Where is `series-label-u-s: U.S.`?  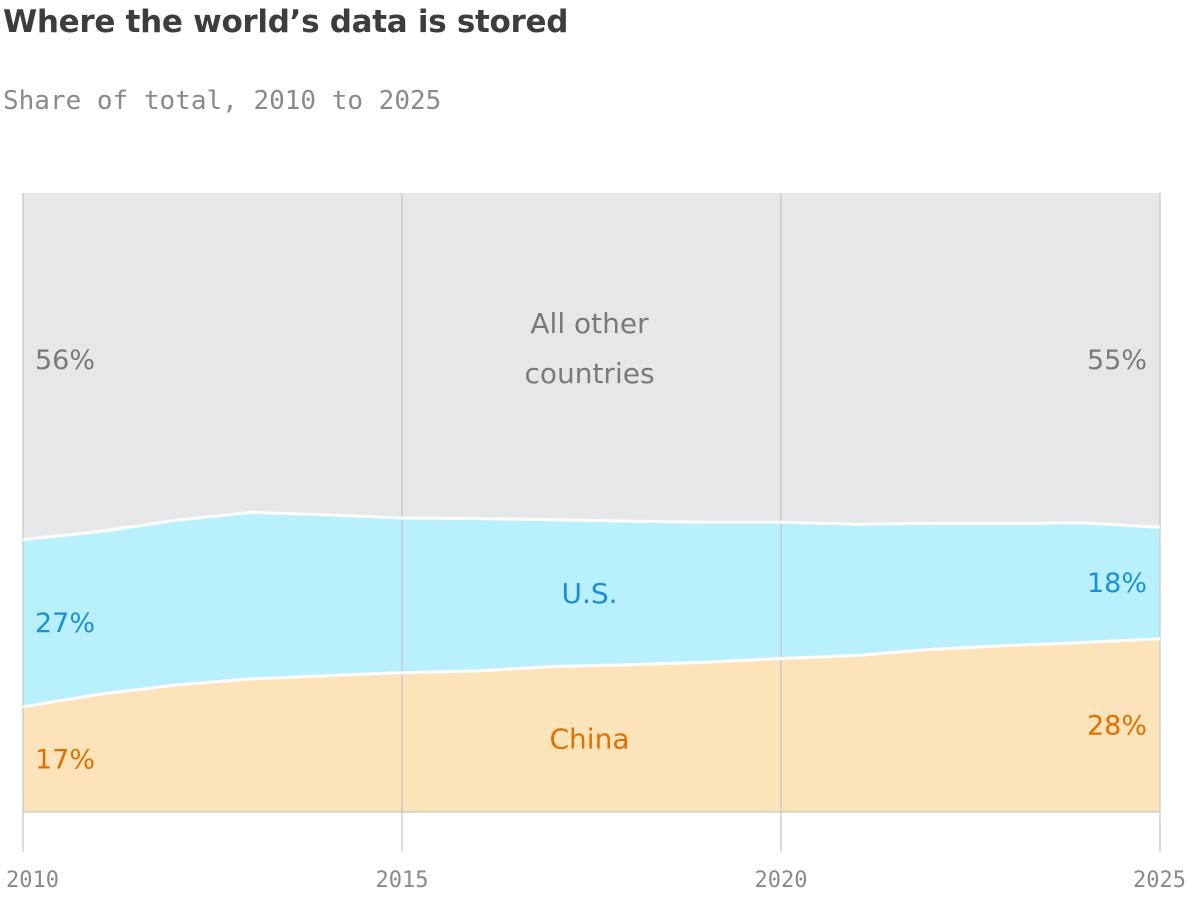
series-label-u-s: U.S. is located at coordinates (589, 593).